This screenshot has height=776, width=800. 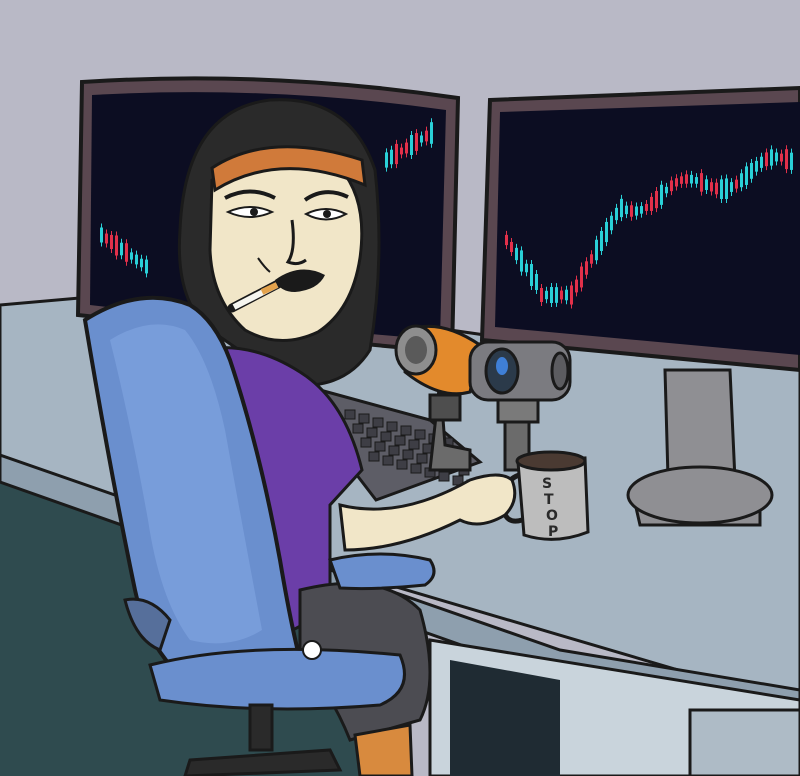 What do you see at coordinates (505, 718) in the screenshot?
I see `desk-leg-shadow` at bounding box center [505, 718].